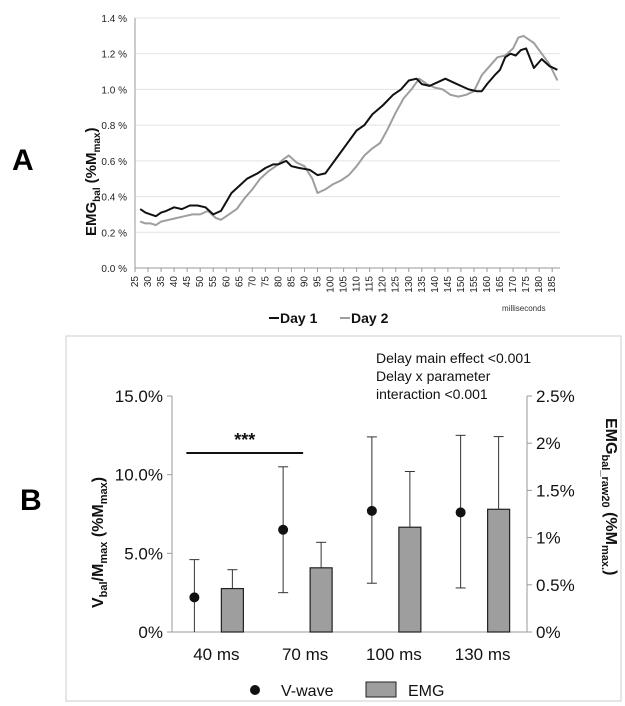  I want to click on chart-b-right-ticks: 0% 0.5% 1% 1.5% 2% 2.5%, so click(551, 514).